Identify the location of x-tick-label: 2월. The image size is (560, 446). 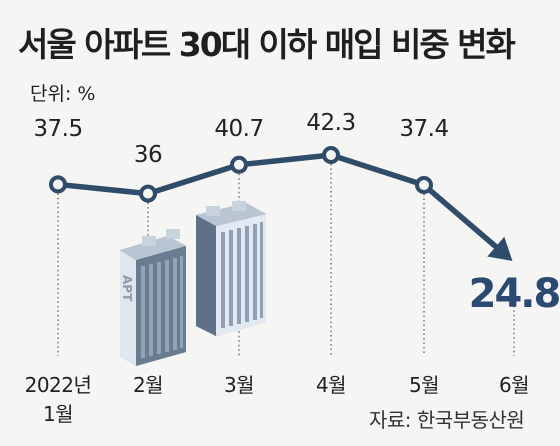
(148, 385).